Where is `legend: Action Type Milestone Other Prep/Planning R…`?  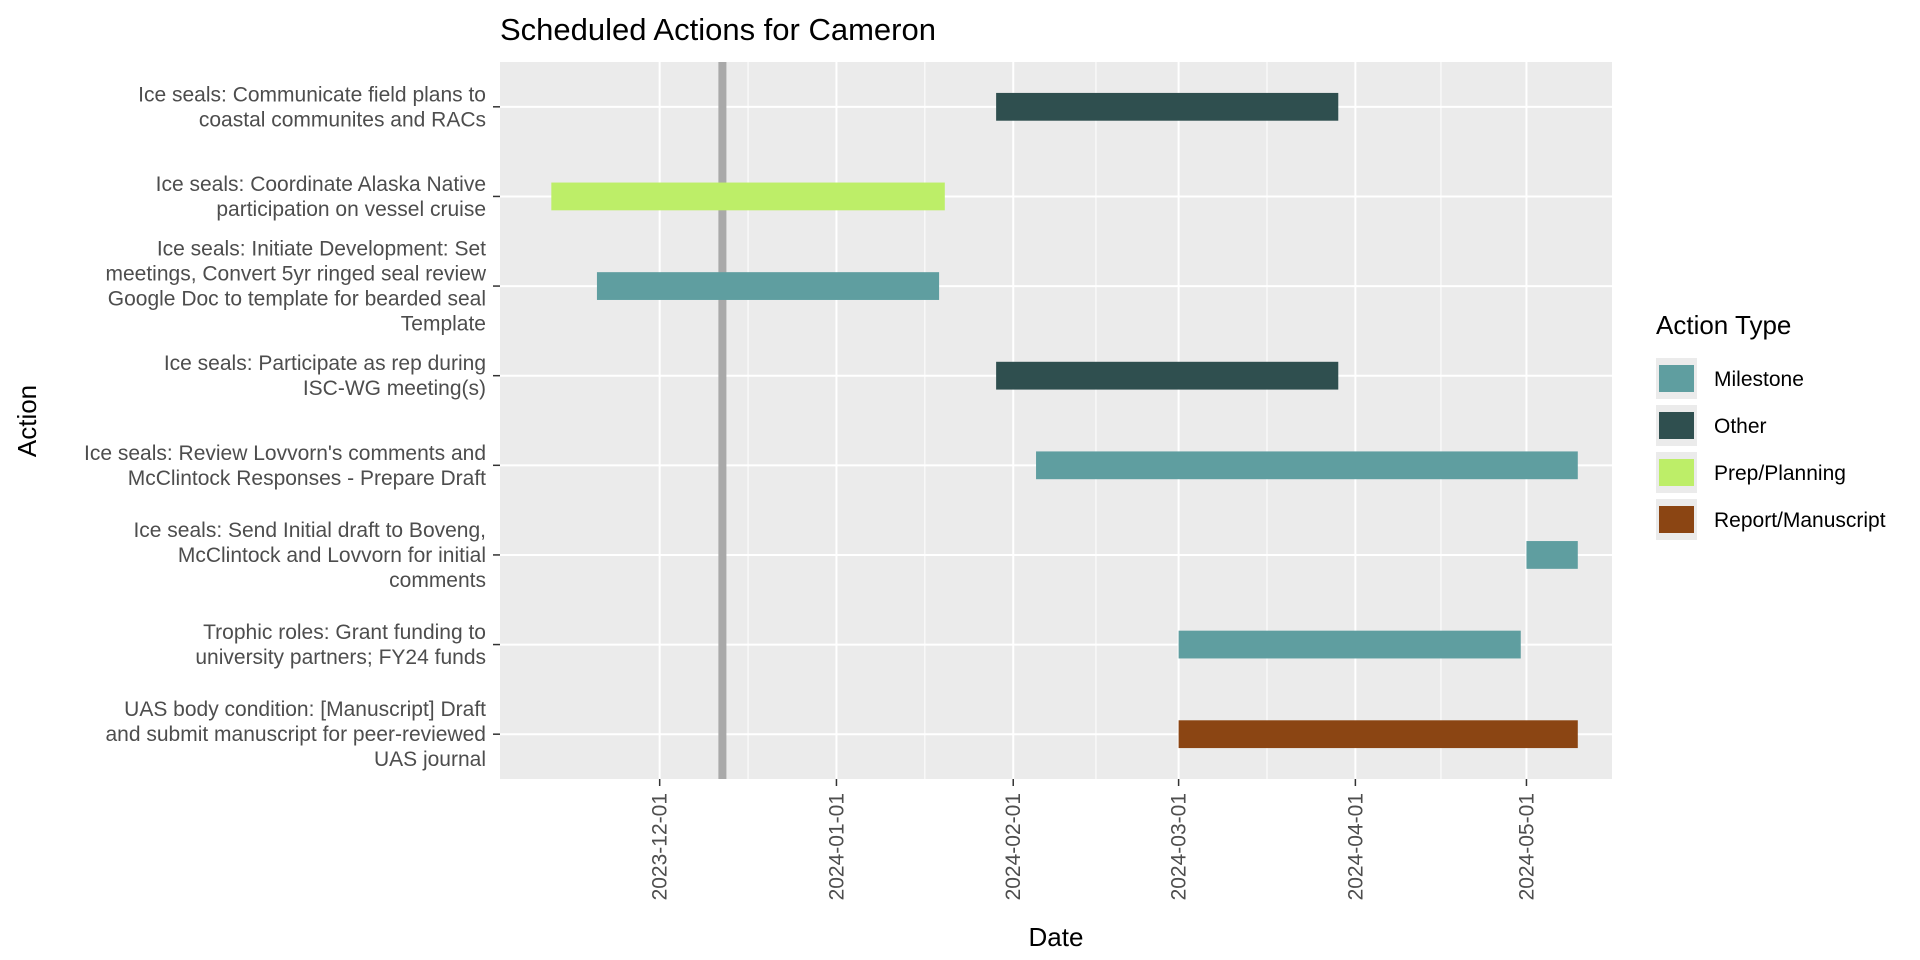
legend: Action Type Milestone Other Prep/Planning R… is located at coordinates (1771, 425).